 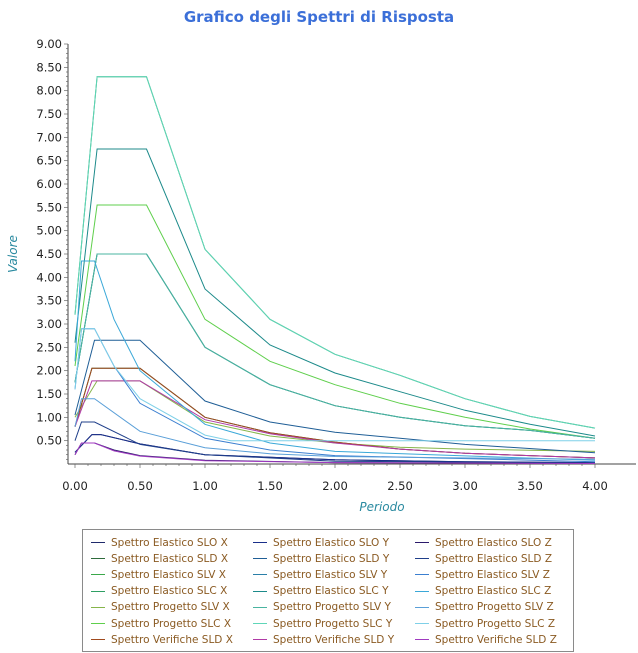 What do you see at coordinates (595, 486) in the screenshot?
I see `x-tick-label: 4.00` at bounding box center [595, 486].